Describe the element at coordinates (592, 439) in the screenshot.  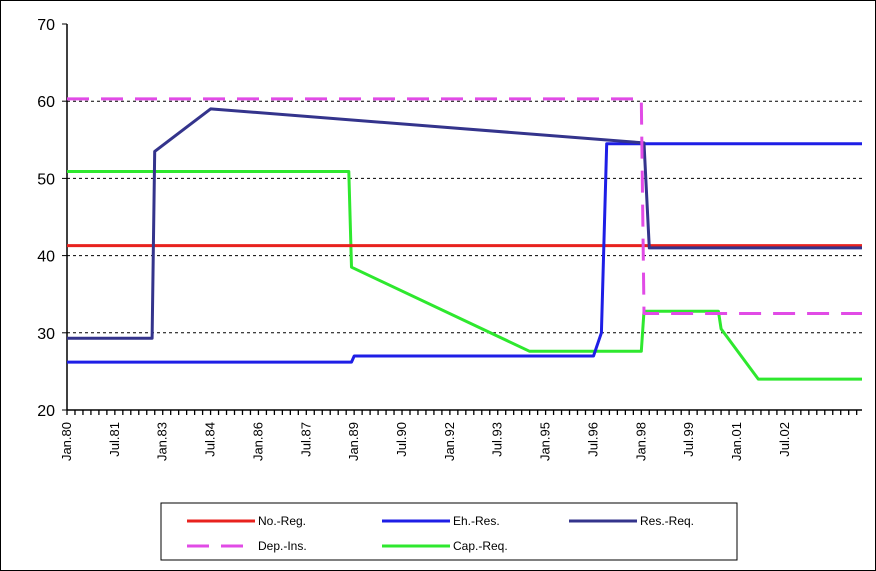
I see `x-tick-label: Jul.96` at that location.